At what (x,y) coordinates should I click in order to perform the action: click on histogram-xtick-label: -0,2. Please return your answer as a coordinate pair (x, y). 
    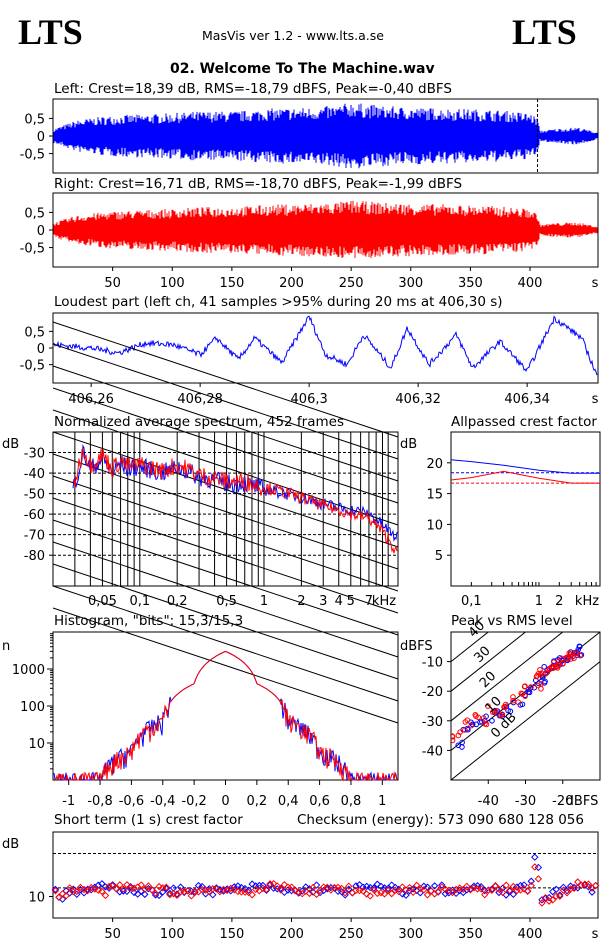
    Looking at the image, I should click on (193, 801).